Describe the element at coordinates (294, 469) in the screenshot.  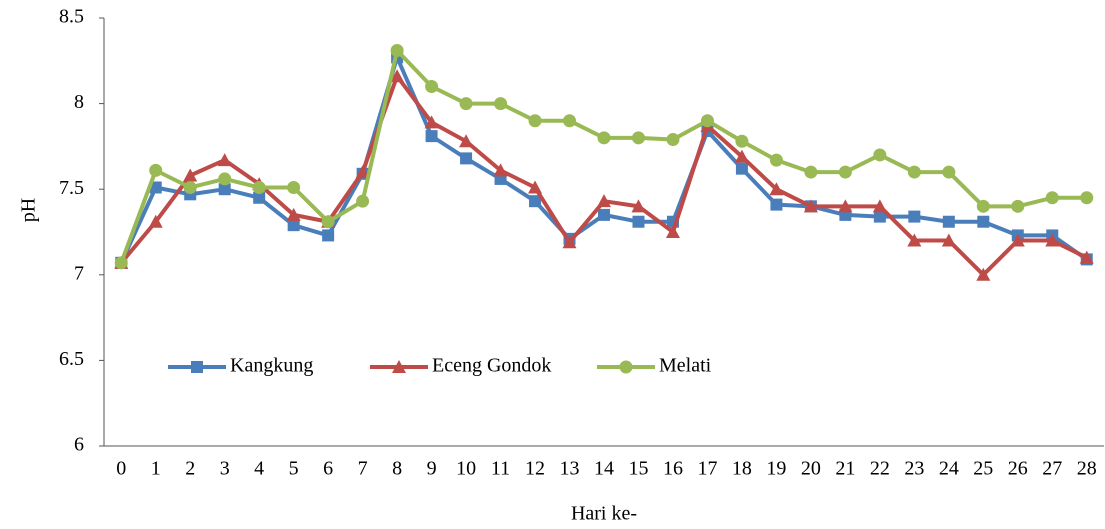
I see `x-tick-label: 5` at that location.